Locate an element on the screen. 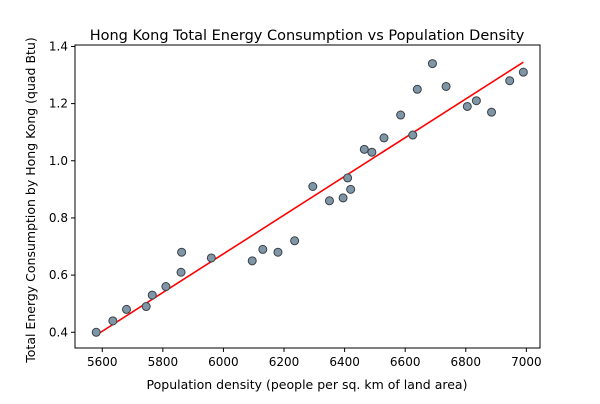 This screenshot has width=600, height=404. y-tick-label: 0.4 is located at coordinates (58, 332).